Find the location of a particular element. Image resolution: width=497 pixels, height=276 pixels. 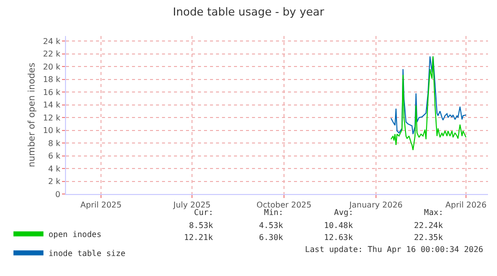

y-tick-label: 18 k is located at coordinates (52, 79).